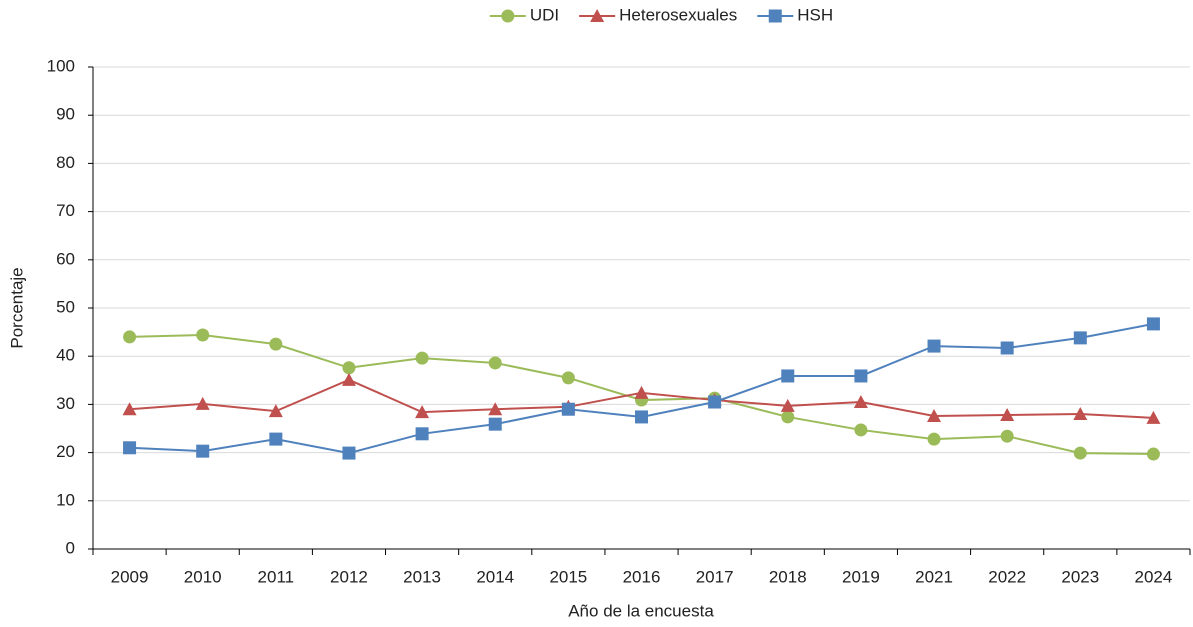  What do you see at coordinates (1007, 576) in the screenshot?
I see `x-tick-label: 2022` at bounding box center [1007, 576].